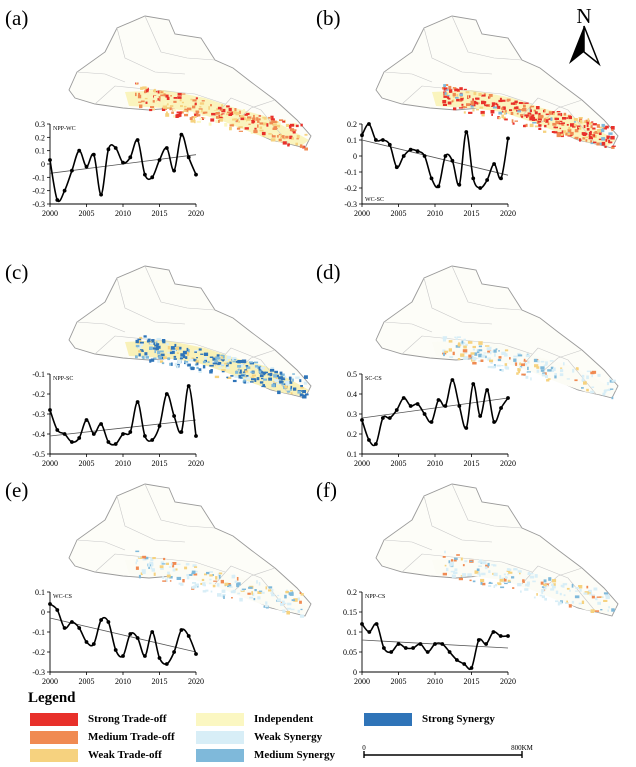 The image size is (636, 767). Describe the element at coordinates (288, 737) in the screenshot. I see `legend-label: Weak Synergy` at that location.